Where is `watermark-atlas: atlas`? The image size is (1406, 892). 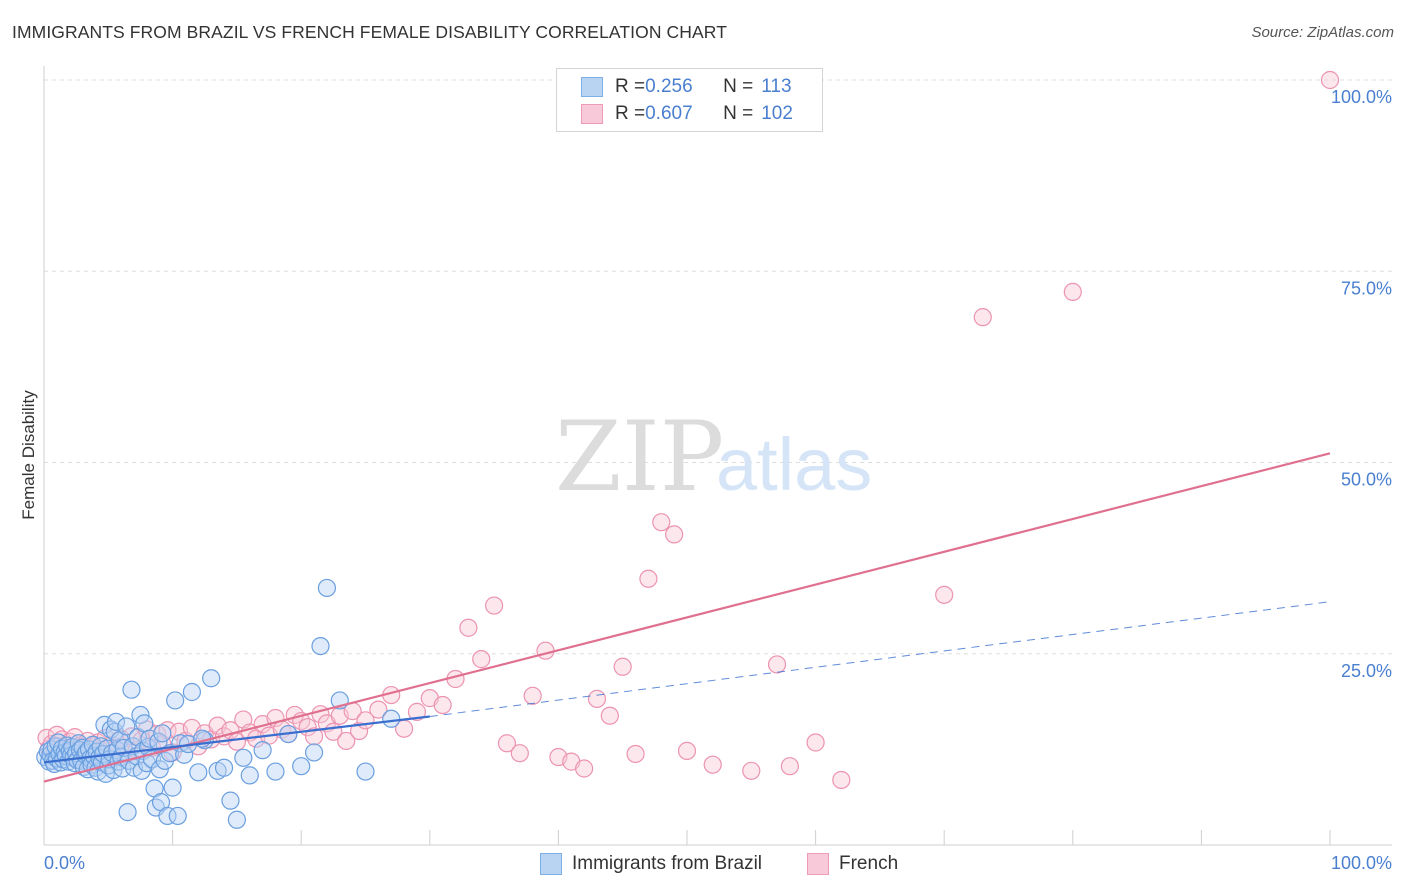 watermark-atlas: atlas is located at coordinates (794, 464).